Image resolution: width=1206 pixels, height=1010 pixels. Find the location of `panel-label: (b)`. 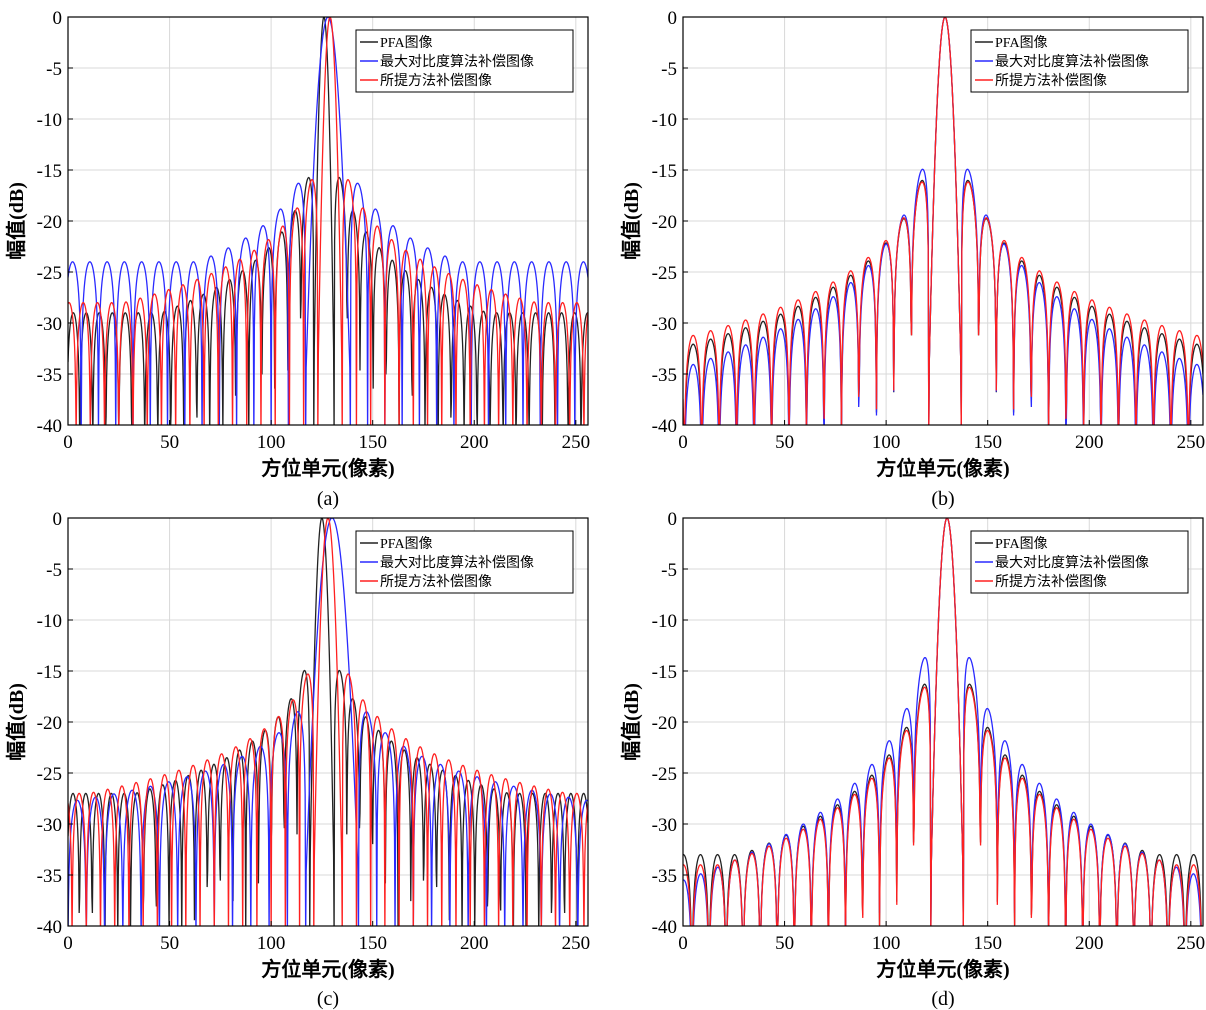

panel-label: (b) is located at coordinates (942, 499).